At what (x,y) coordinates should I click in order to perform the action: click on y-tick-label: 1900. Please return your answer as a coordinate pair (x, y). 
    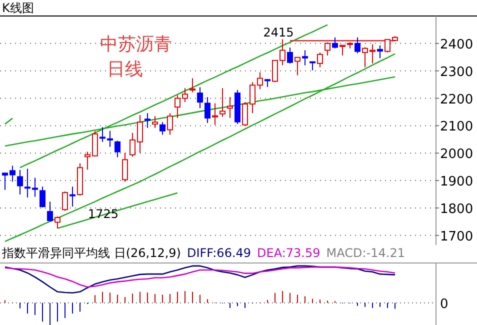
    Looking at the image, I should click on (457, 182).